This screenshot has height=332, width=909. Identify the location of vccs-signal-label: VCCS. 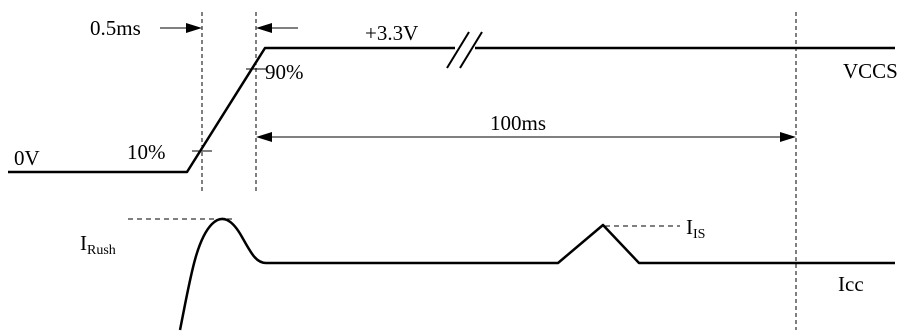
(870, 71).